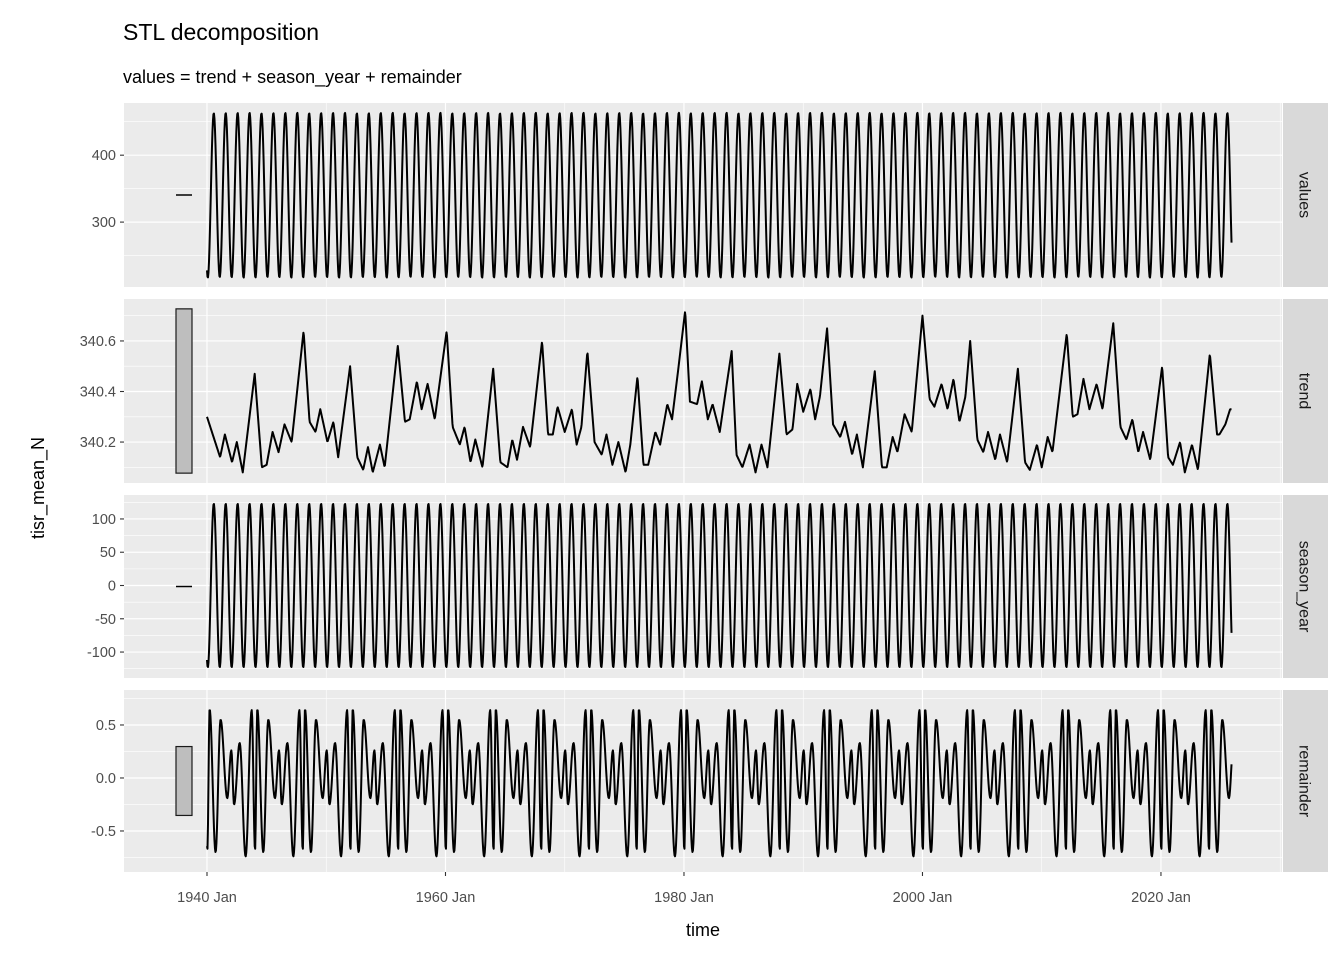  Describe the element at coordinates (923, 898) in the screenshot. I see `x-tick-label: 2000 Jan` at that location.